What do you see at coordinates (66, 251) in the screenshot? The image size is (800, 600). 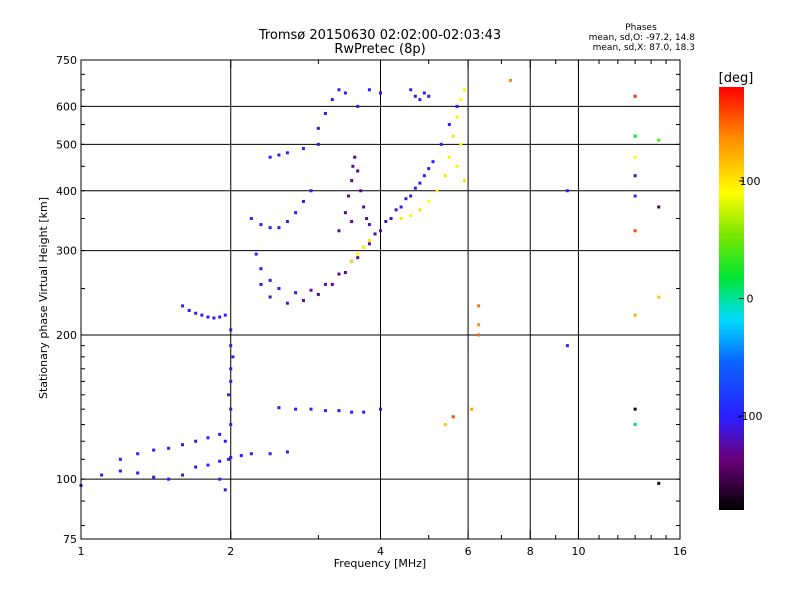 I see `y-tick-label: 300` at bounding box center [66, 251].